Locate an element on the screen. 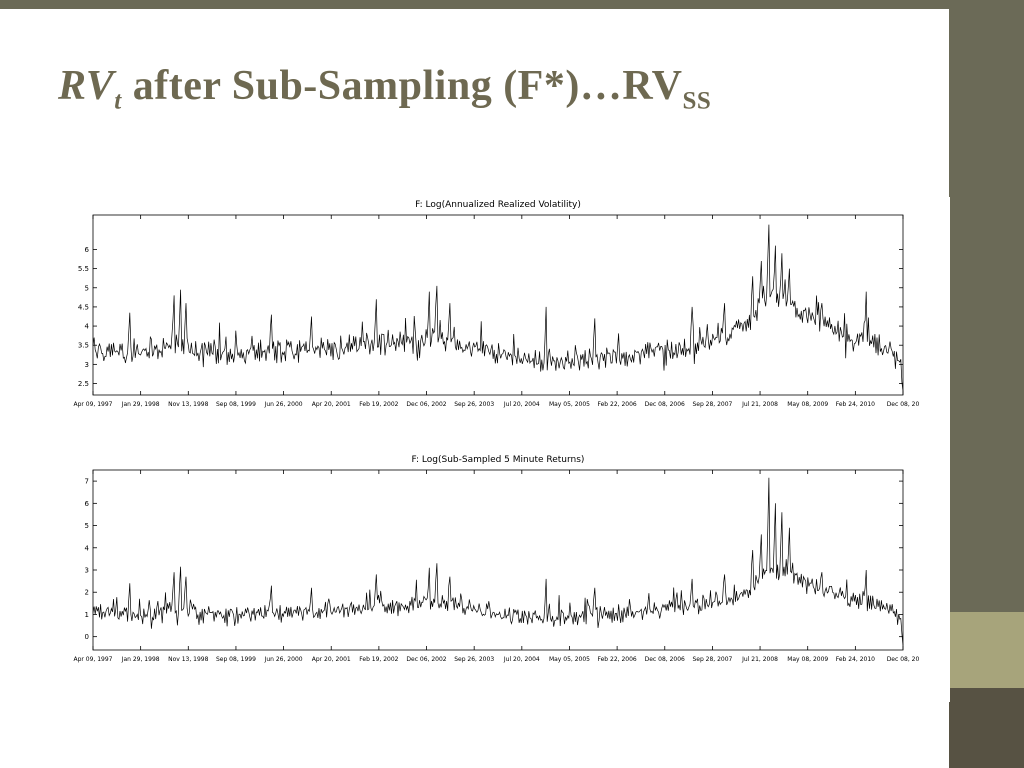 The width and height of the screenshot is (1024, 768). y-tick-label: 0 is located at coordinates (87, 637).